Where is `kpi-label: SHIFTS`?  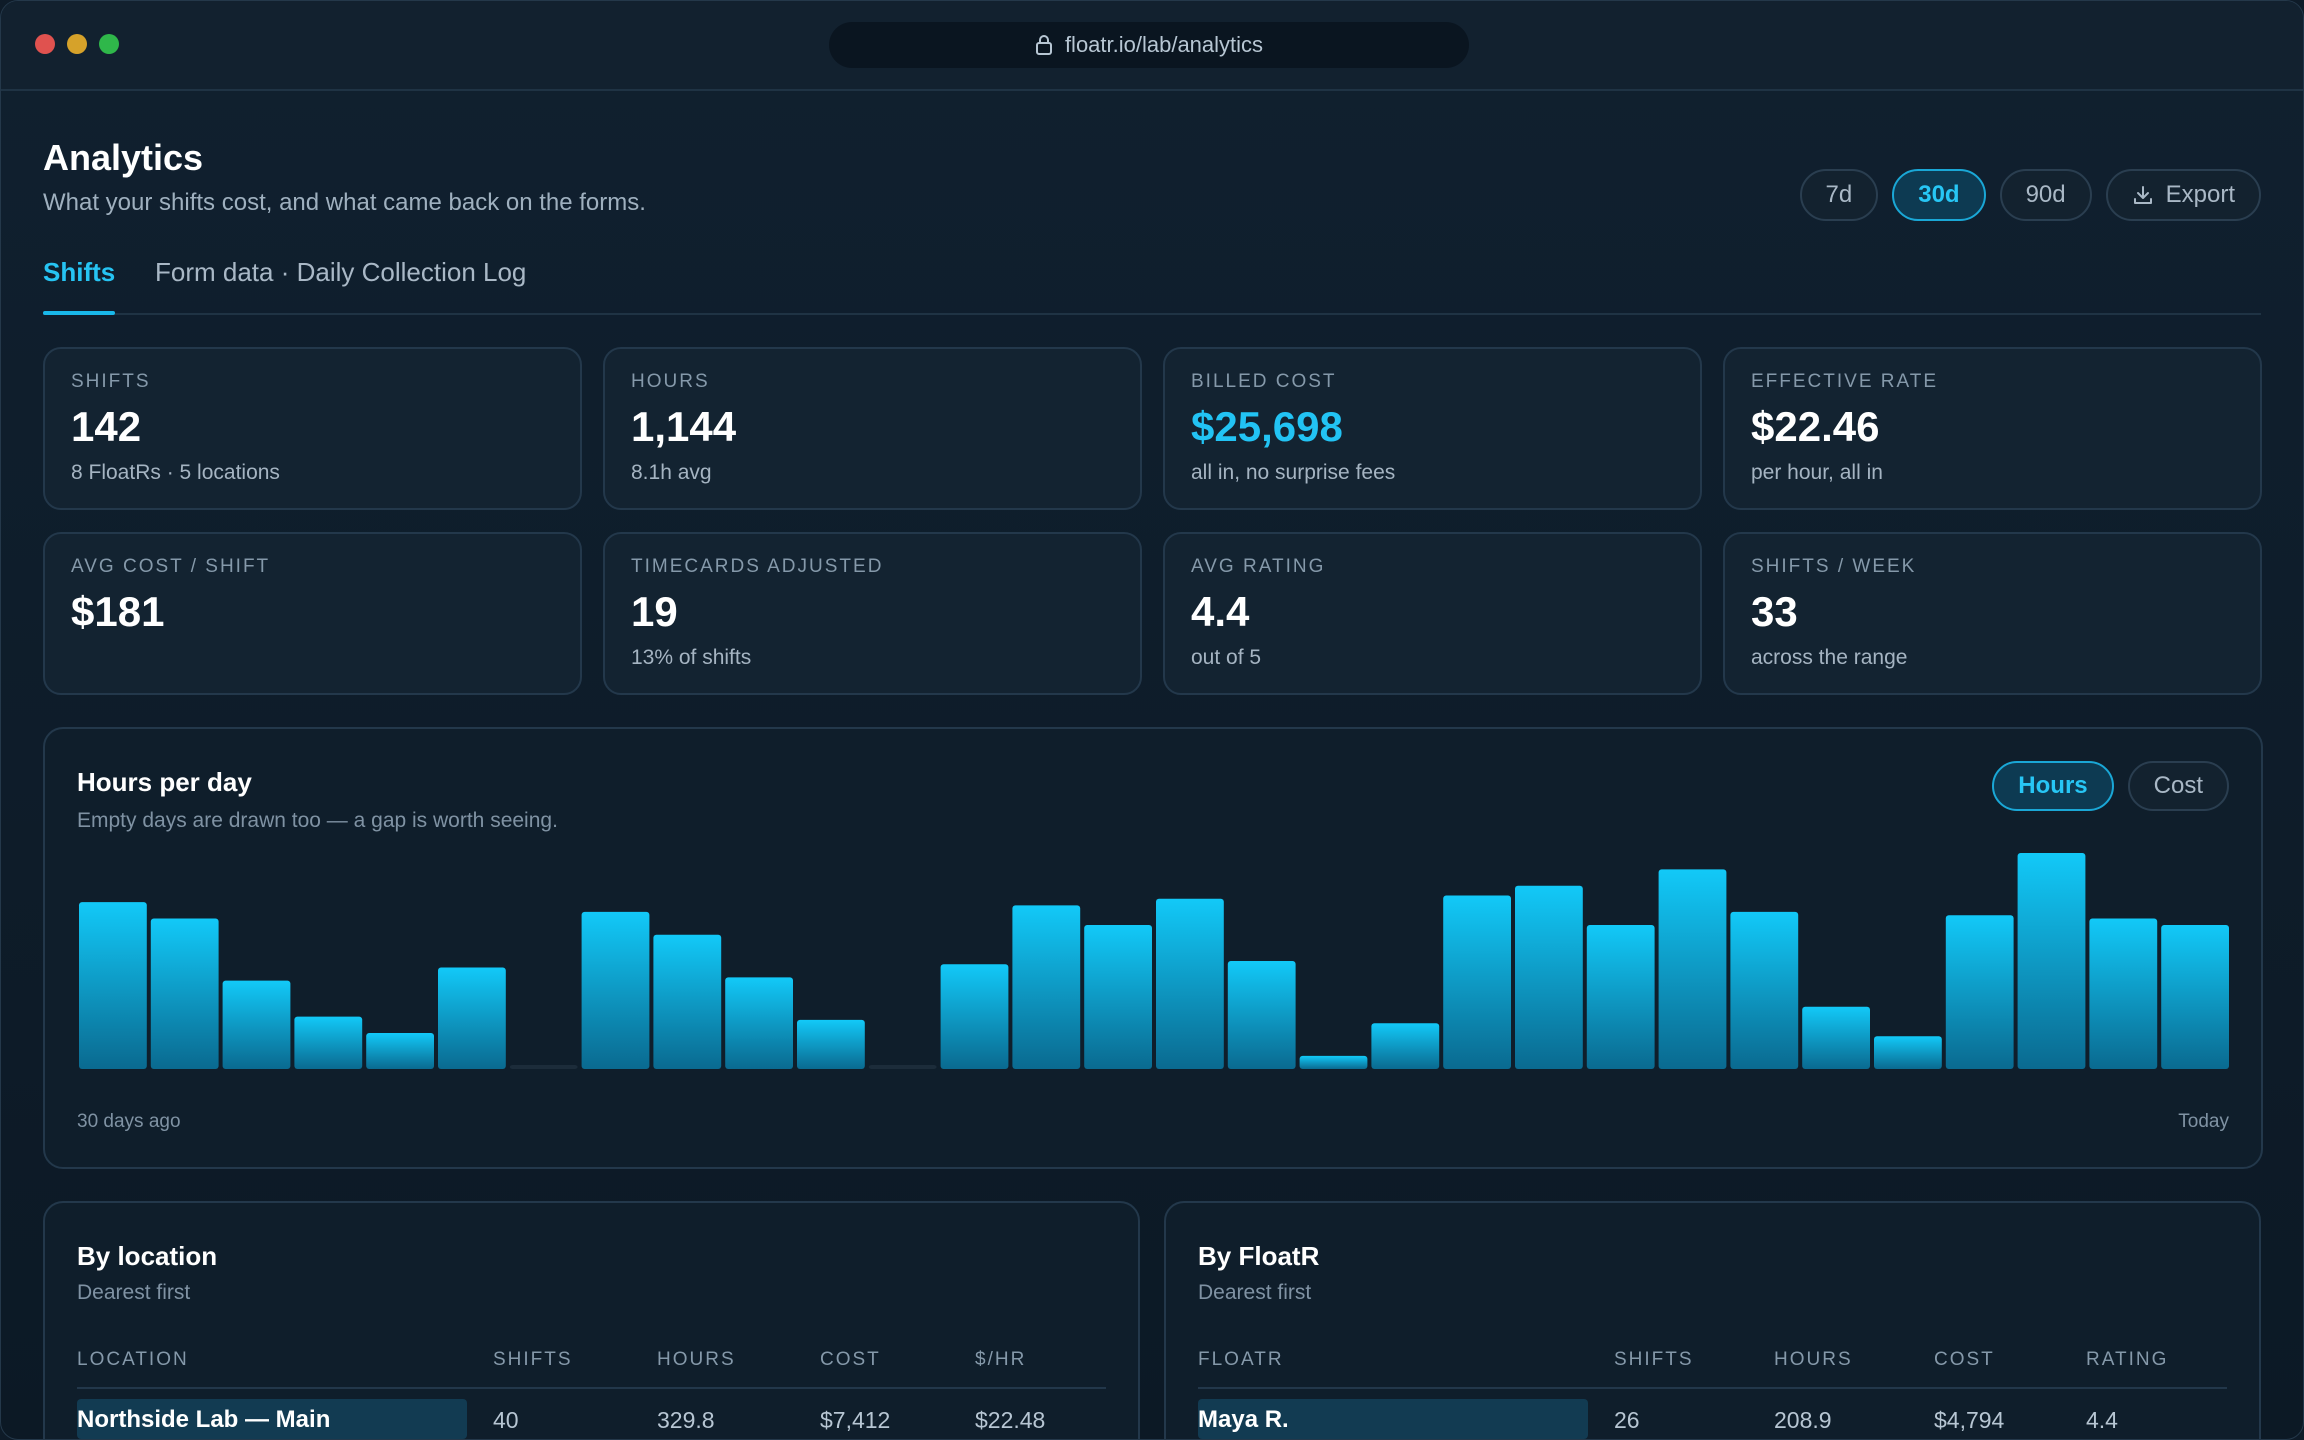 kpi-label: SHIFTS is located at coordinates (111, 381).